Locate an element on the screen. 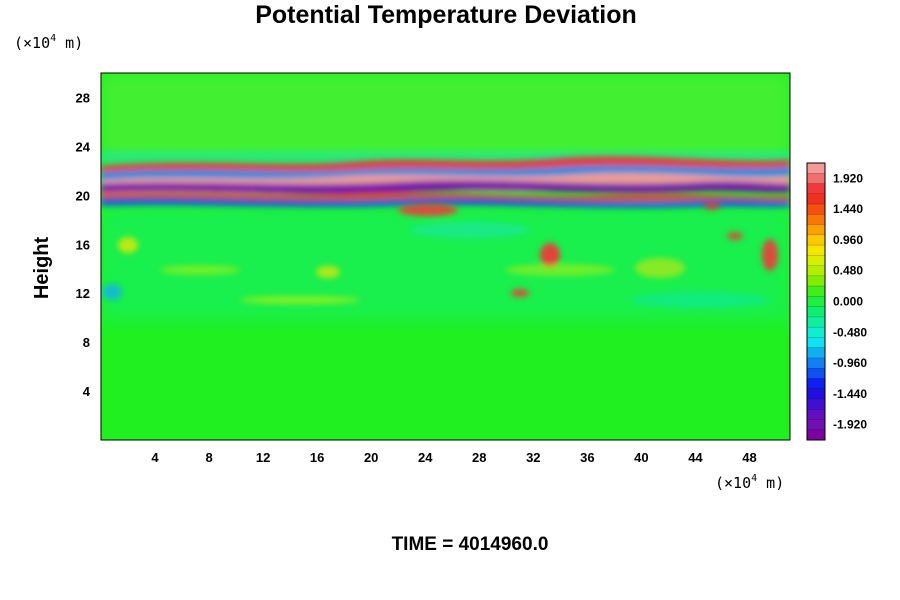 This screenshot has height=600, width=900. heatmap-band-layers is located at coordinates (445, 182).